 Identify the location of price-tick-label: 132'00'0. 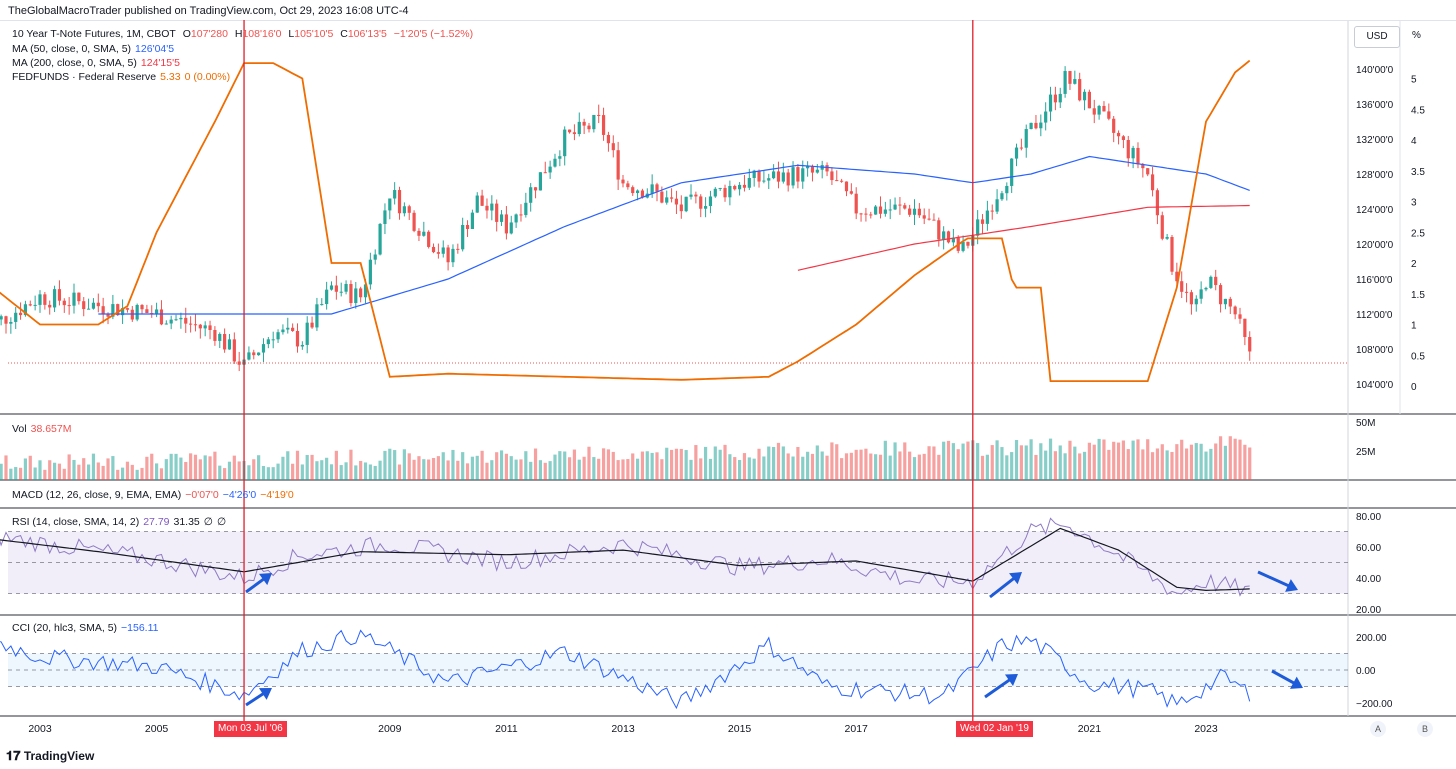
(1375, 140).